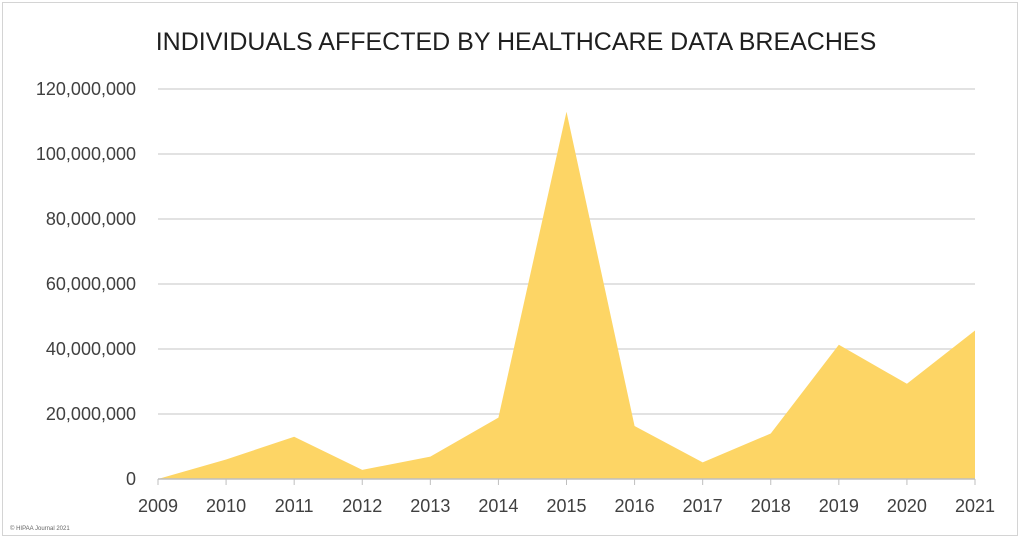 The image size is (1024, 542). I want to click on x-tick-label: 2018, so click(771, 506).